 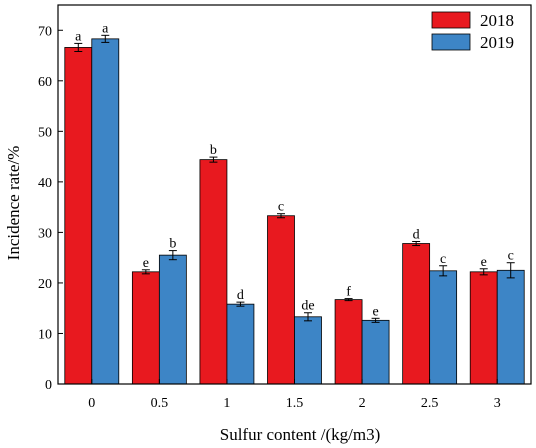 What do you see at coordinates (307, 306) in the screenshot?
I see `significance-label: de` at bounding box center [307, 306].